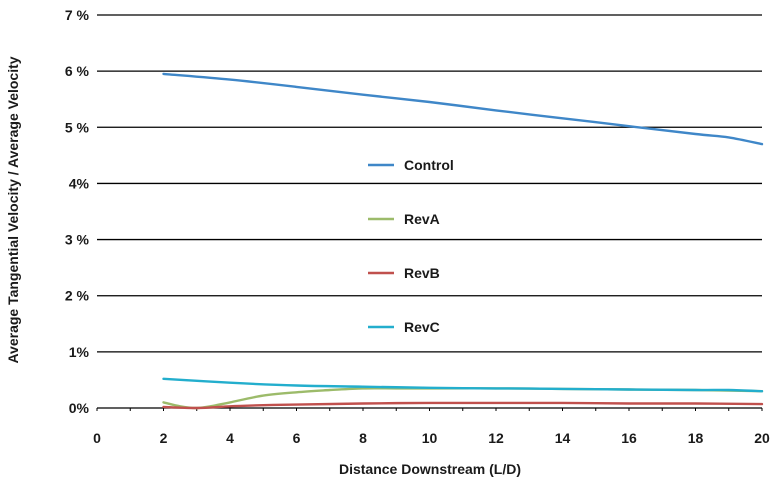 This screenshot has width=770, height=481. Describe the element at coordinates (422, 273) in the screenshot. I see `legend-label-revb: RevB` at that location.